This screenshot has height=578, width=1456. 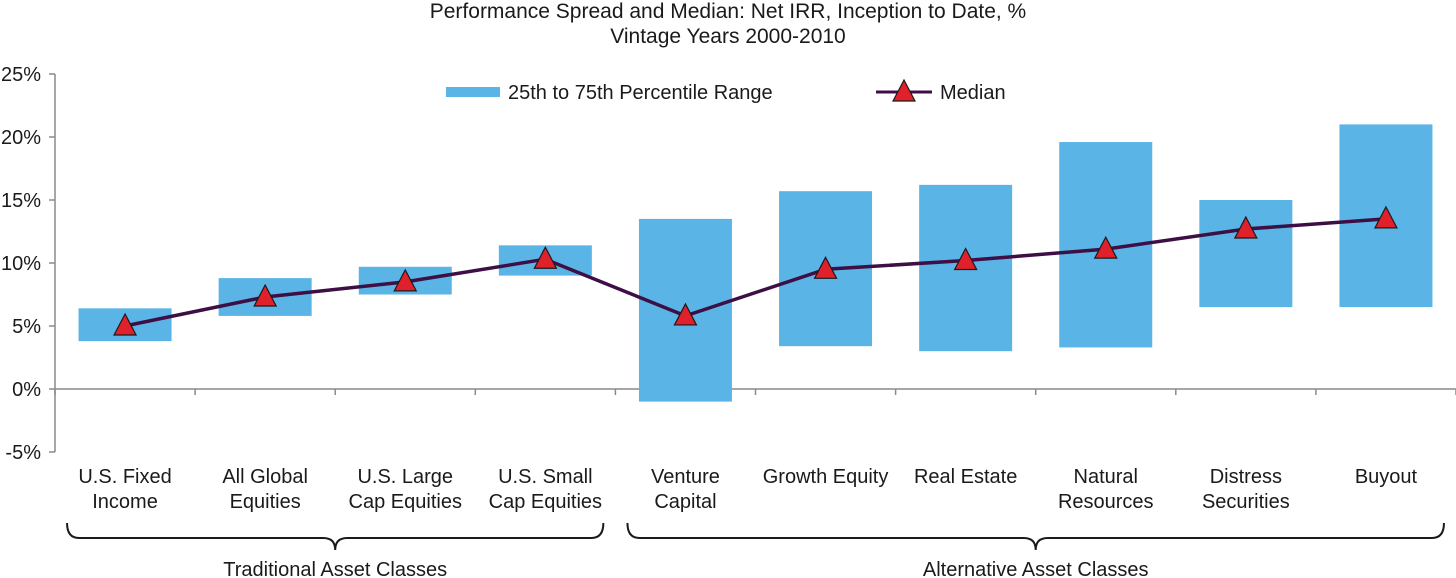 I want to click on category-label: Venture Capital, so click(x=685, y=489).